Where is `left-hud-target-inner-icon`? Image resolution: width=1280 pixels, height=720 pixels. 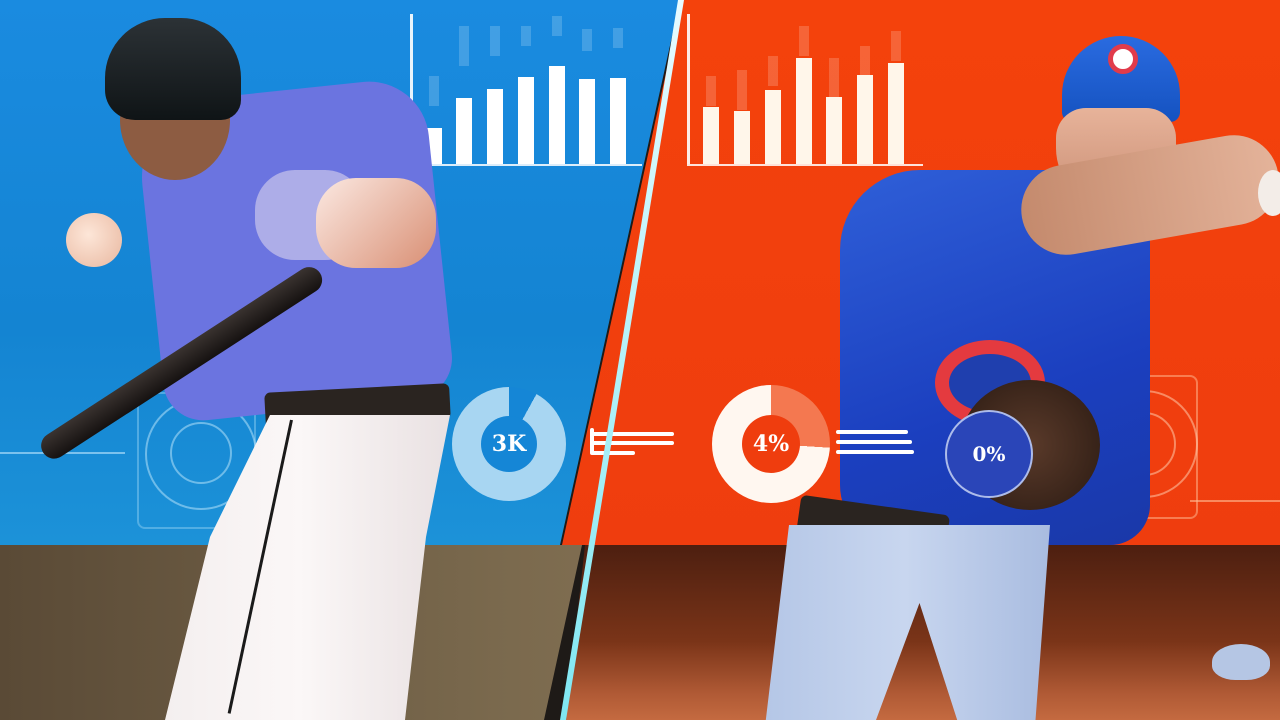 left-hud-target-inner-icon is located at coordinates (201, 453).